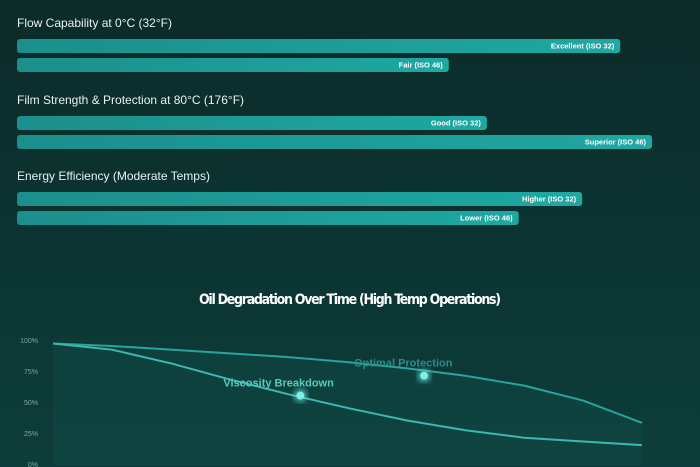 The height and width of the screenshot is (467, 700). Describe the element at coordinates (29, 341) in the screenshot. I see `y-tick-label: 100%` at that location.